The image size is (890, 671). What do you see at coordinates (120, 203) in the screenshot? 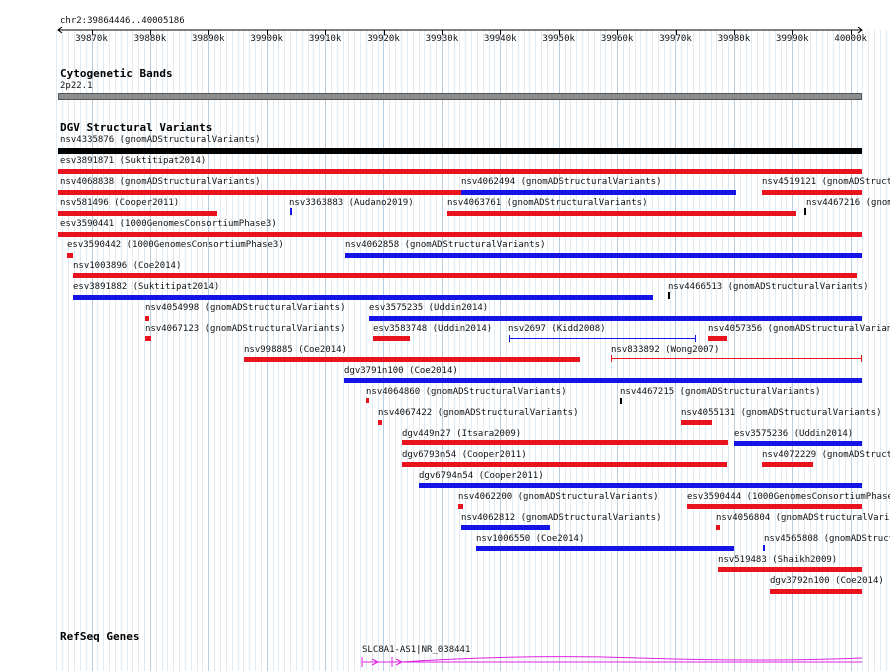
I see `sv-feature-label: nsv581496 (Cooper2011)` at bounding box center [120, 203].